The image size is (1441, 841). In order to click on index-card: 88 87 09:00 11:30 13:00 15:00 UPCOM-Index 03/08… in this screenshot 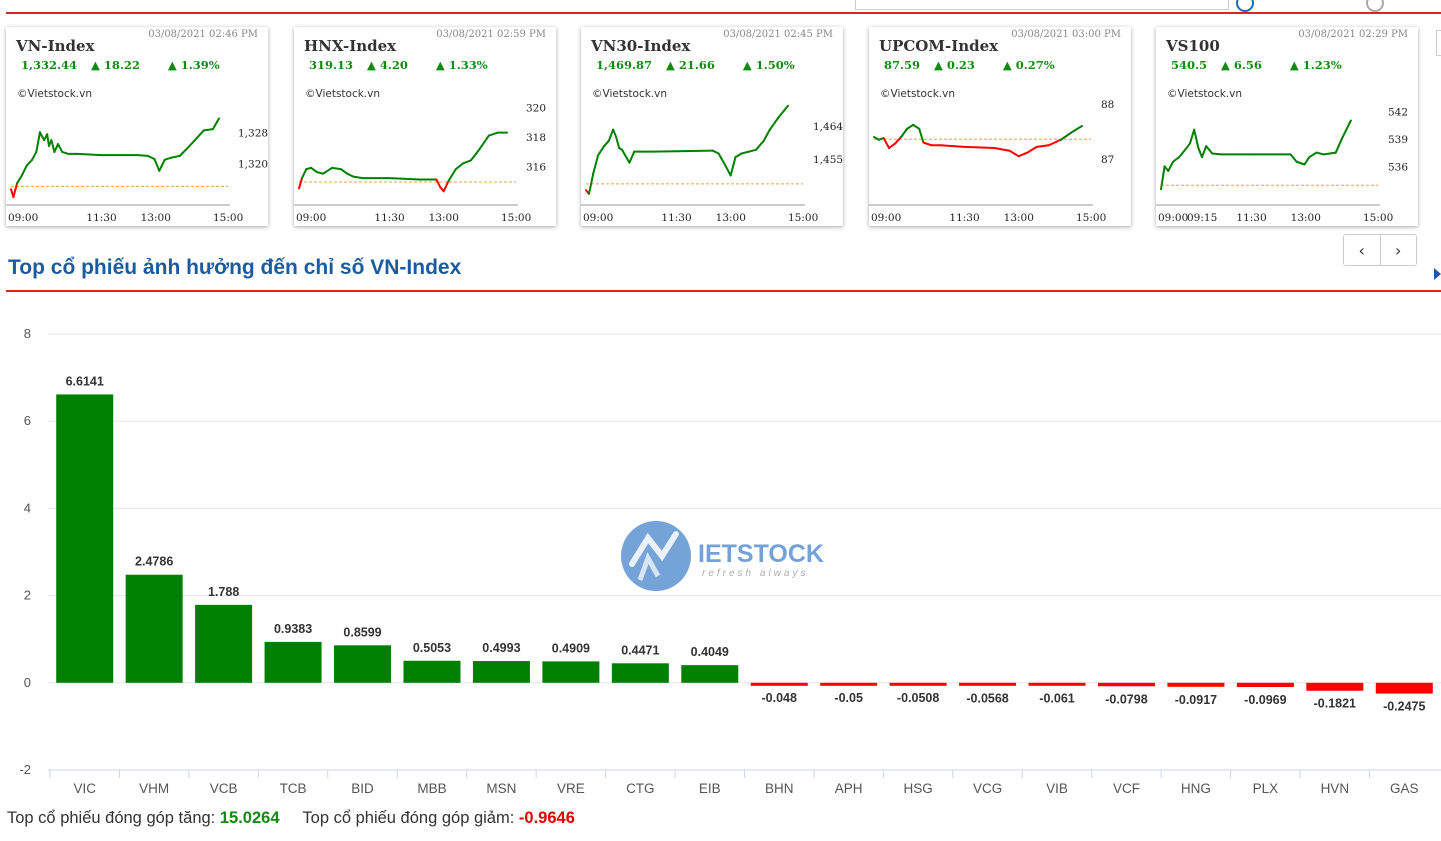, I will do `click(1000, 126)`.